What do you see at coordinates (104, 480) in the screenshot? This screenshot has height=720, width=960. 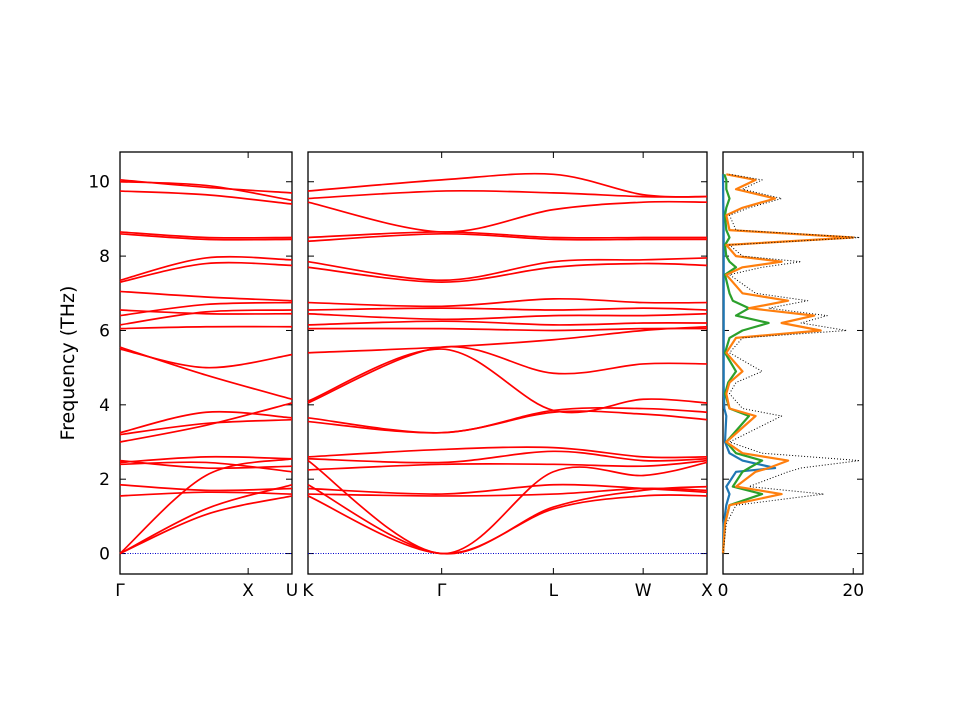 I see `y-tick-label: 2` at bounding box center [104, 480].